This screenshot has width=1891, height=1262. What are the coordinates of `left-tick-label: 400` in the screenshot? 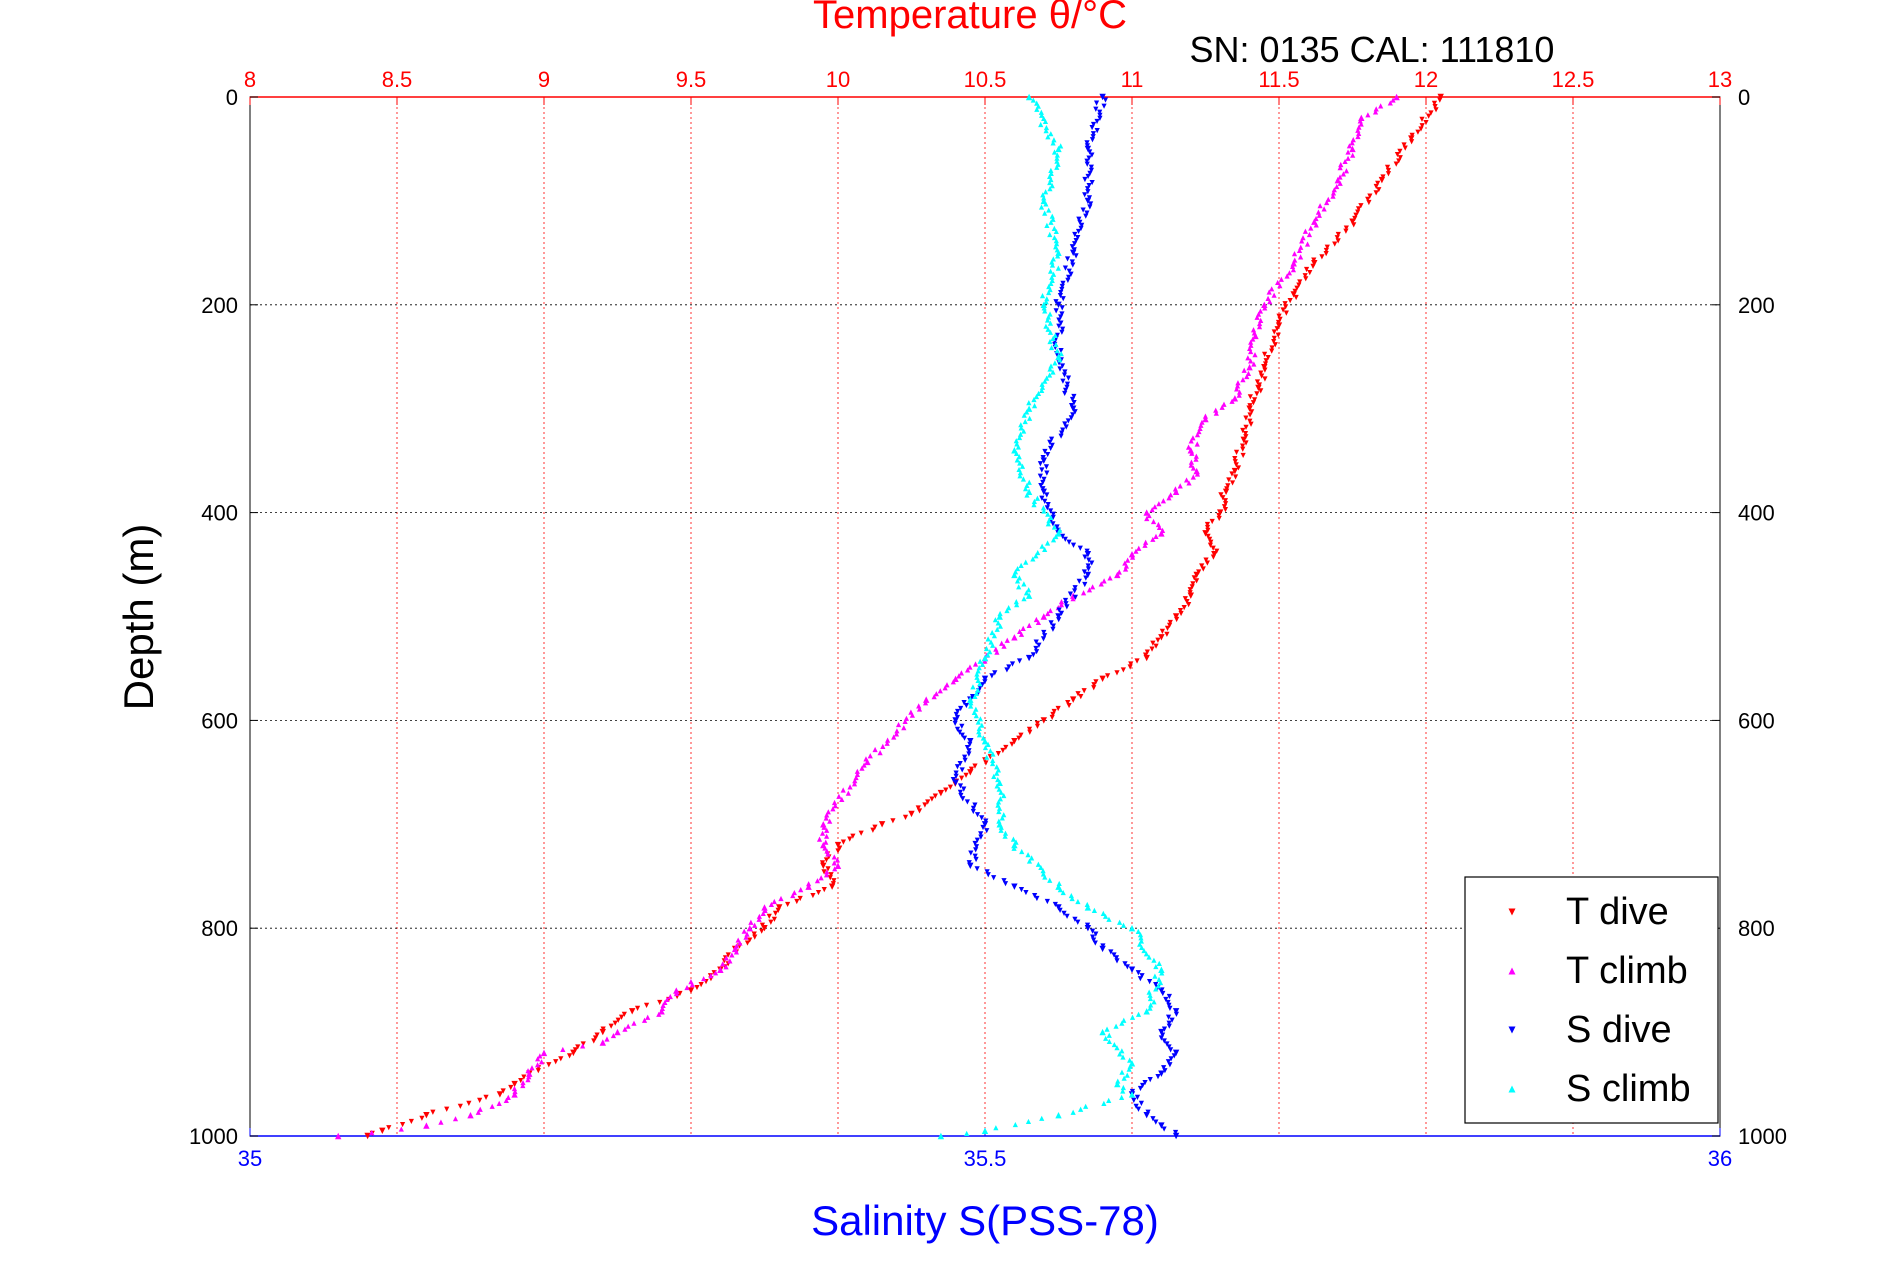 It's located at (219, 513).